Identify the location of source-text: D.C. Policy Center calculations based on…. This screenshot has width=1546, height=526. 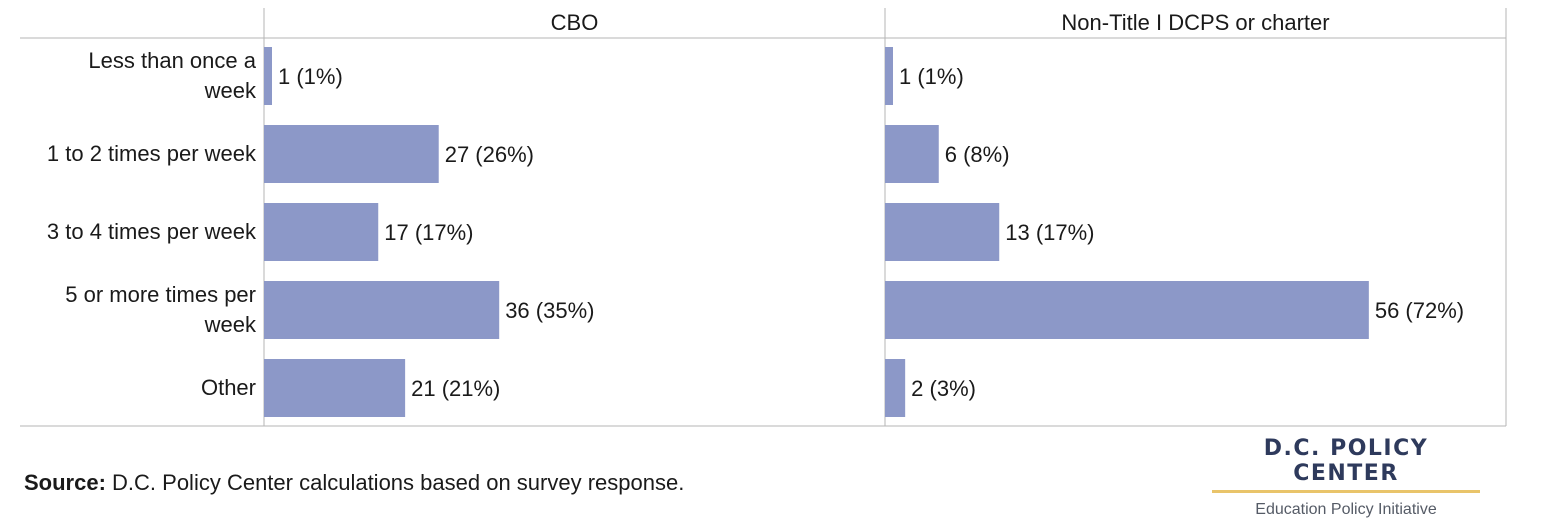
(395, 482).